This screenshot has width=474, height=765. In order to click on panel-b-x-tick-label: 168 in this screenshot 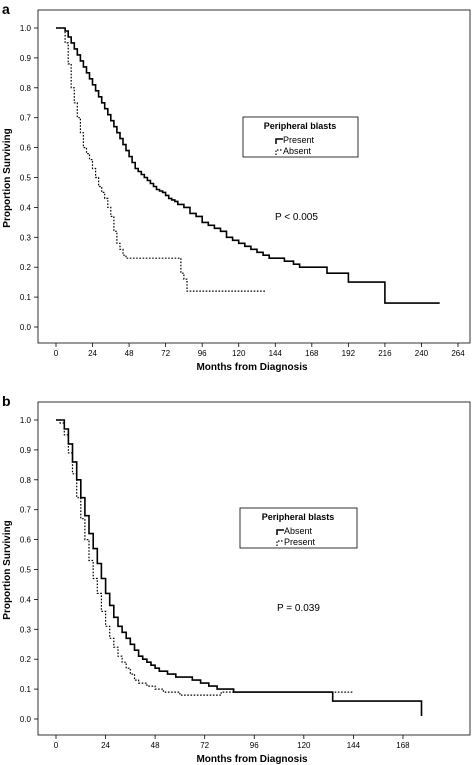, I will do `click(403, 745)`.